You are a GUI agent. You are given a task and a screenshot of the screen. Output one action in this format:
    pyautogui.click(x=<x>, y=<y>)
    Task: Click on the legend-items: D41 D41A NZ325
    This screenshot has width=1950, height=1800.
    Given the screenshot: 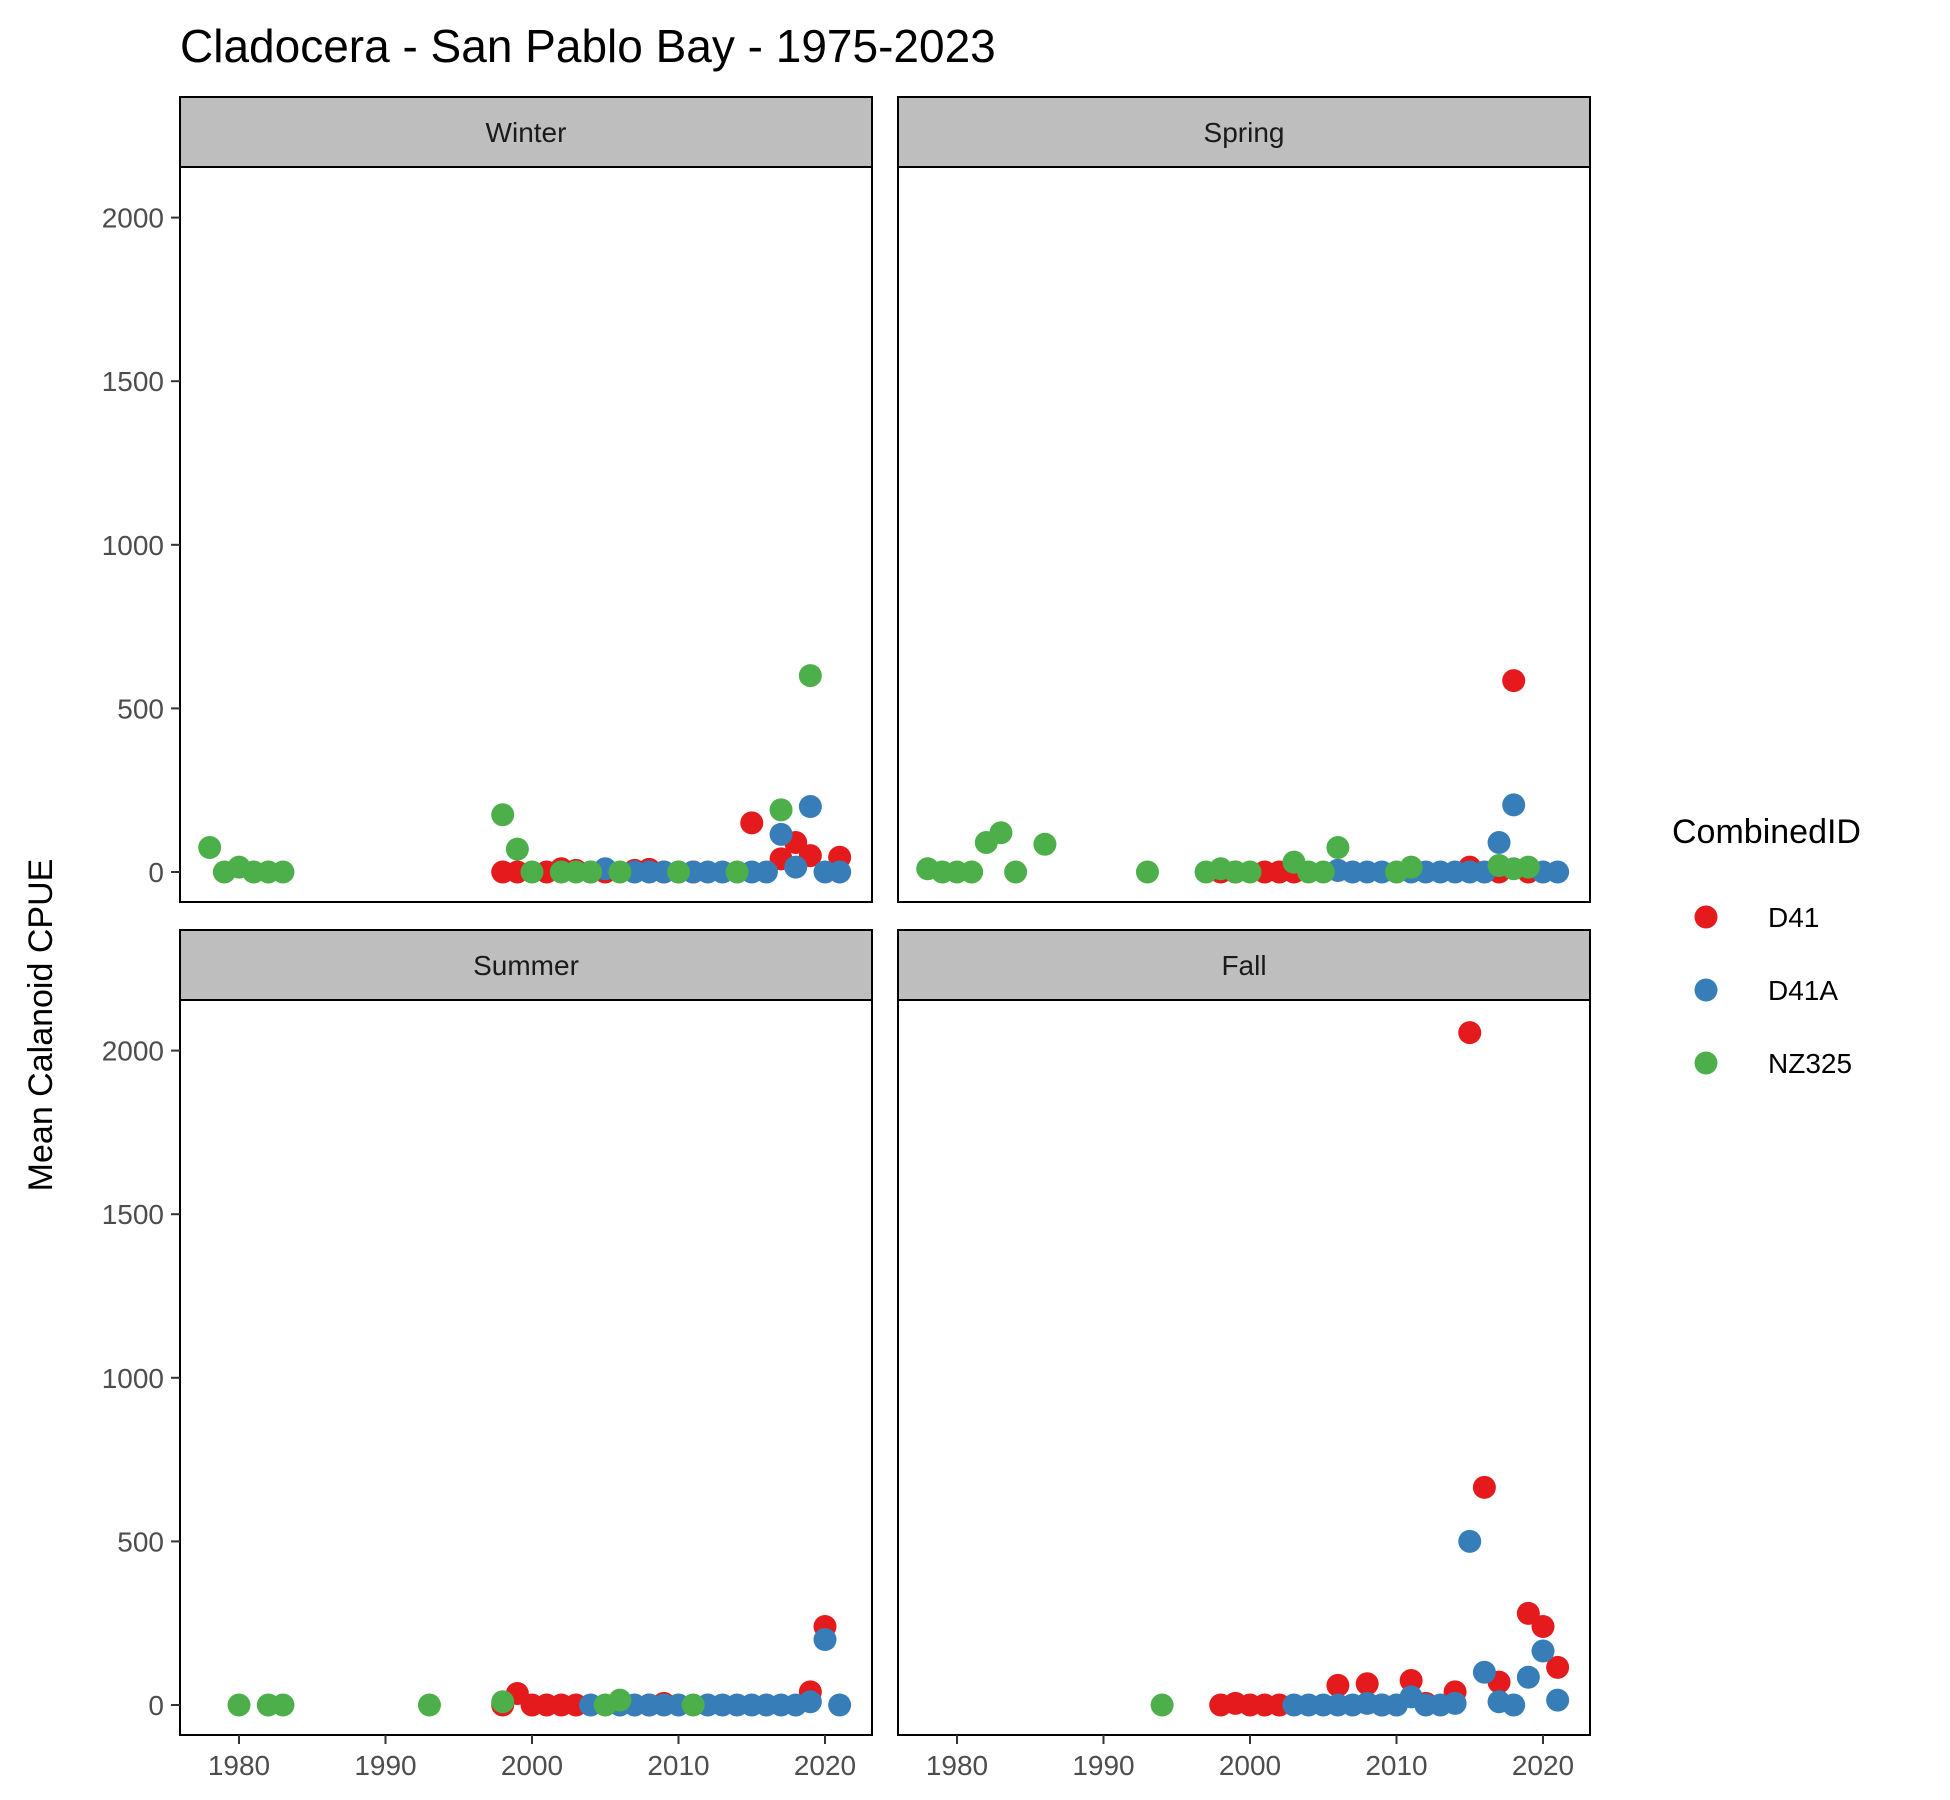 What is the action you would take?
    pyautogui.click(x=1773, y=990)
    